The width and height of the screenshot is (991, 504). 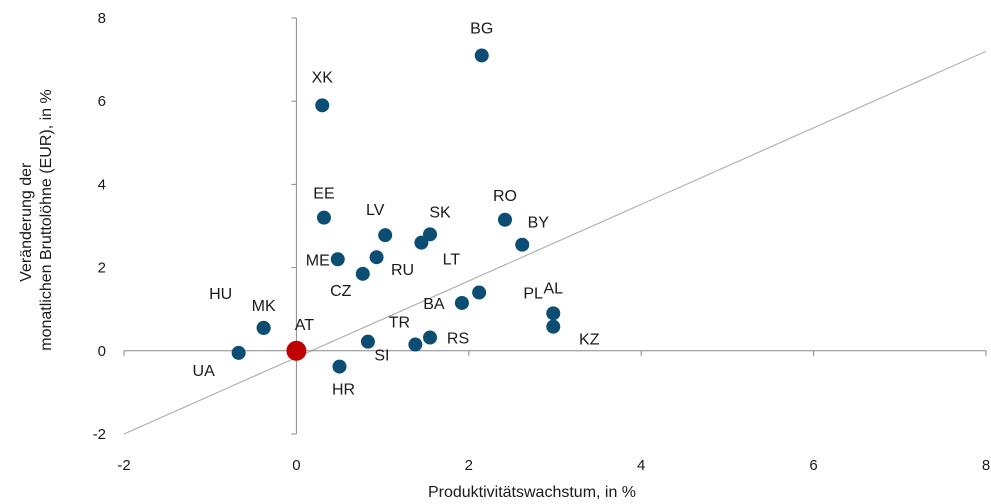 What do you see at coordinates (323, 217) in the screenshot?
I see `data-point-ee` at bounding box center [323, 217].